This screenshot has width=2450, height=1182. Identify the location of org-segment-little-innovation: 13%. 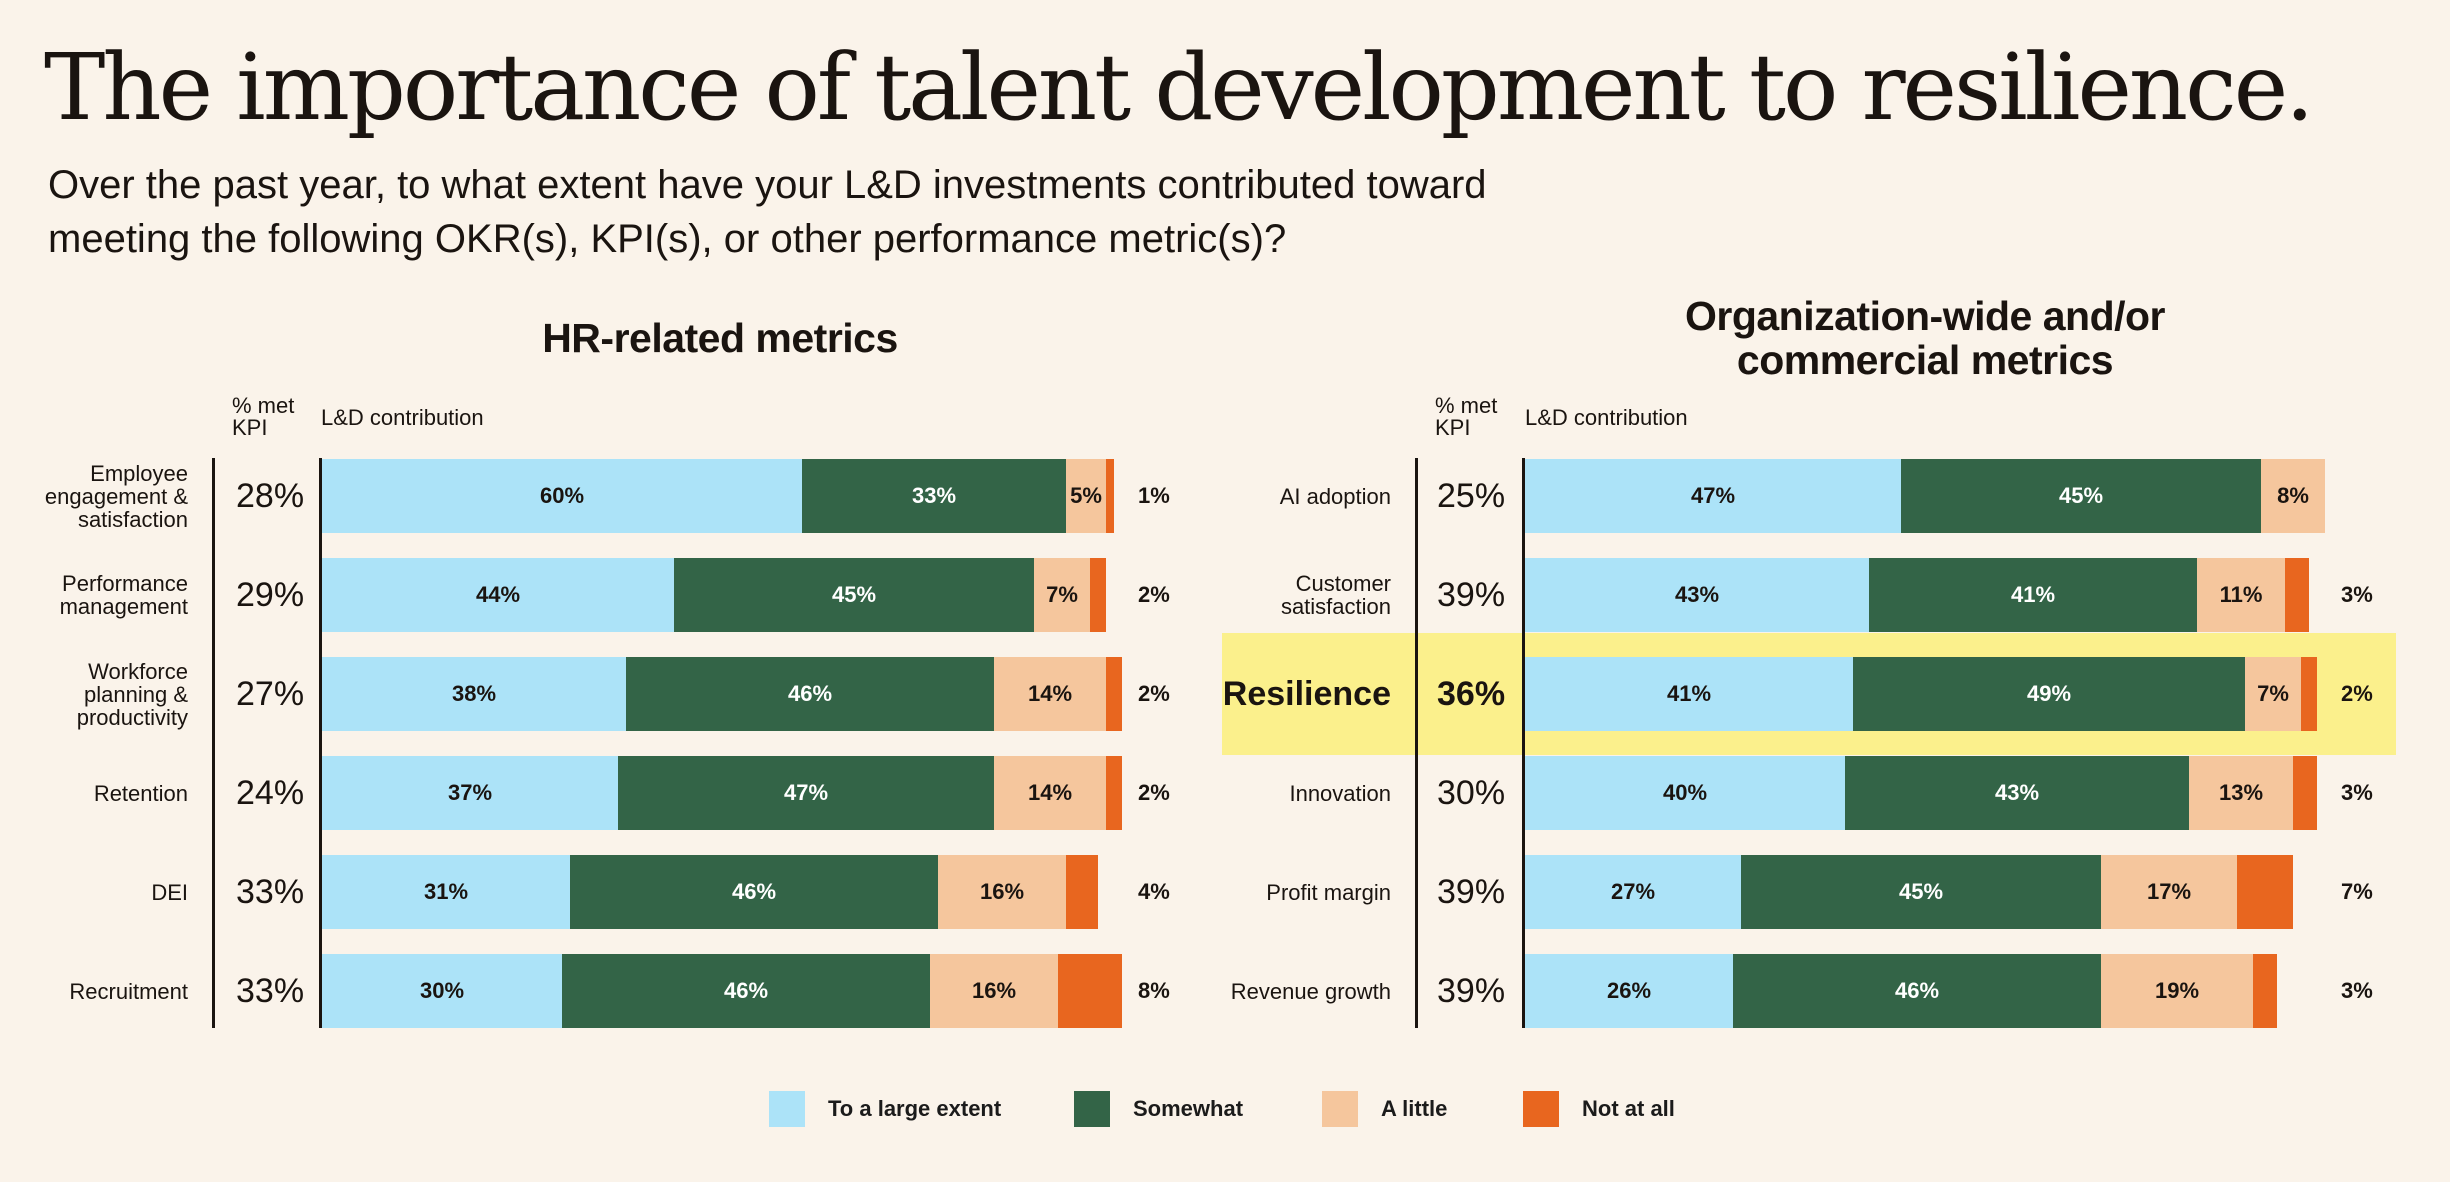
(2241, 793).